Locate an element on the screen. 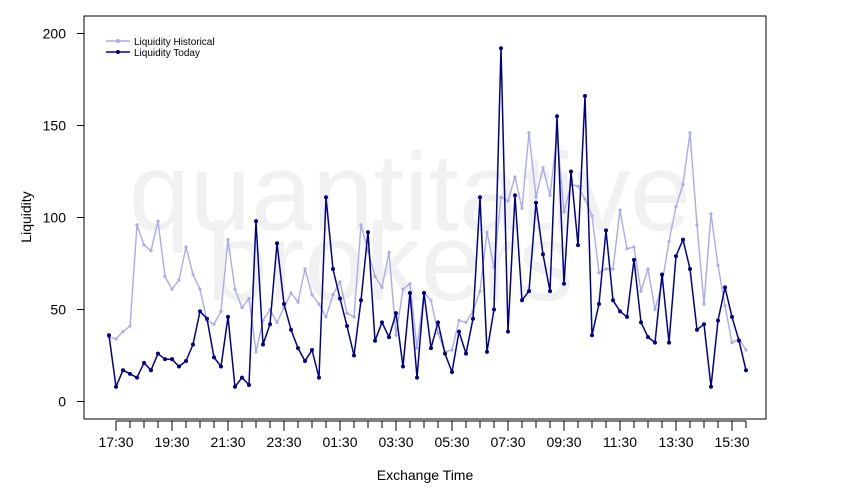 Image resolution: width=850 pixels, height=500 pixels. y-axis: 0 50 100 150 200 is located at coordinates (64, 218).